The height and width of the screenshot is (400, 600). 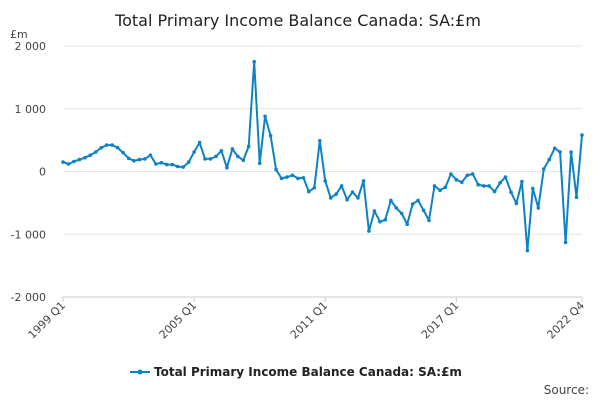 I want to click on x-tick-label: 2017 Q1, so click(x=440, y=320).